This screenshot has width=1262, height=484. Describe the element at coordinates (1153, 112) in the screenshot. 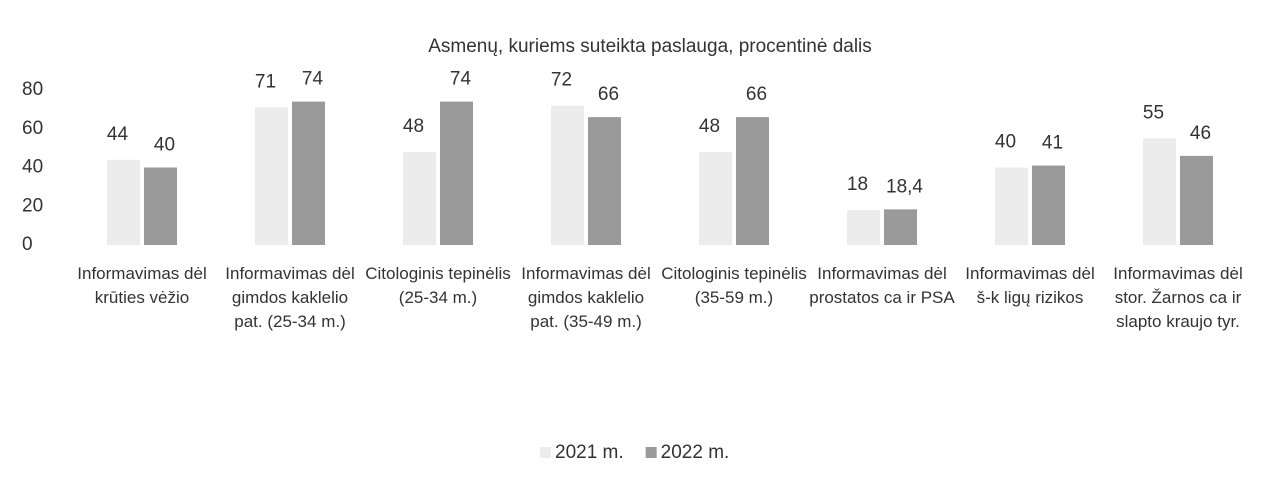

I see `data-label: 55` at that location.